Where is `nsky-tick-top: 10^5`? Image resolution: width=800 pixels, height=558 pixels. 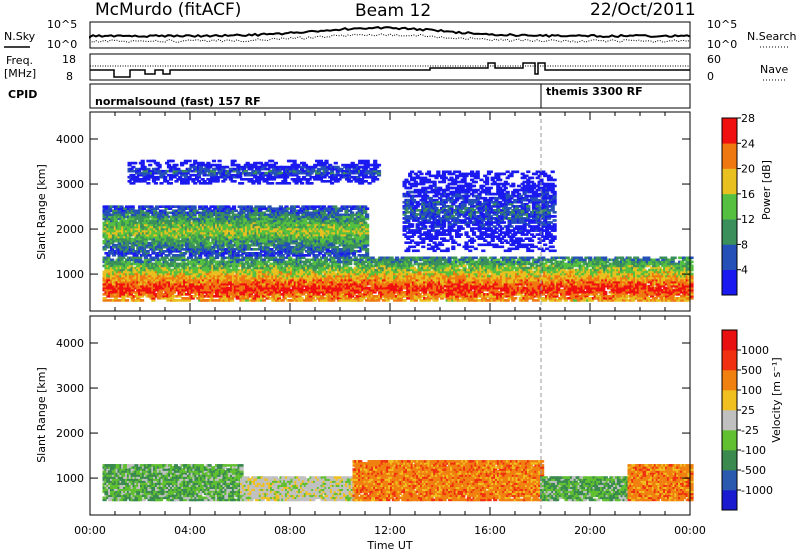
nsky-tick-top: 10^5 is located at coordinates (62, 24).